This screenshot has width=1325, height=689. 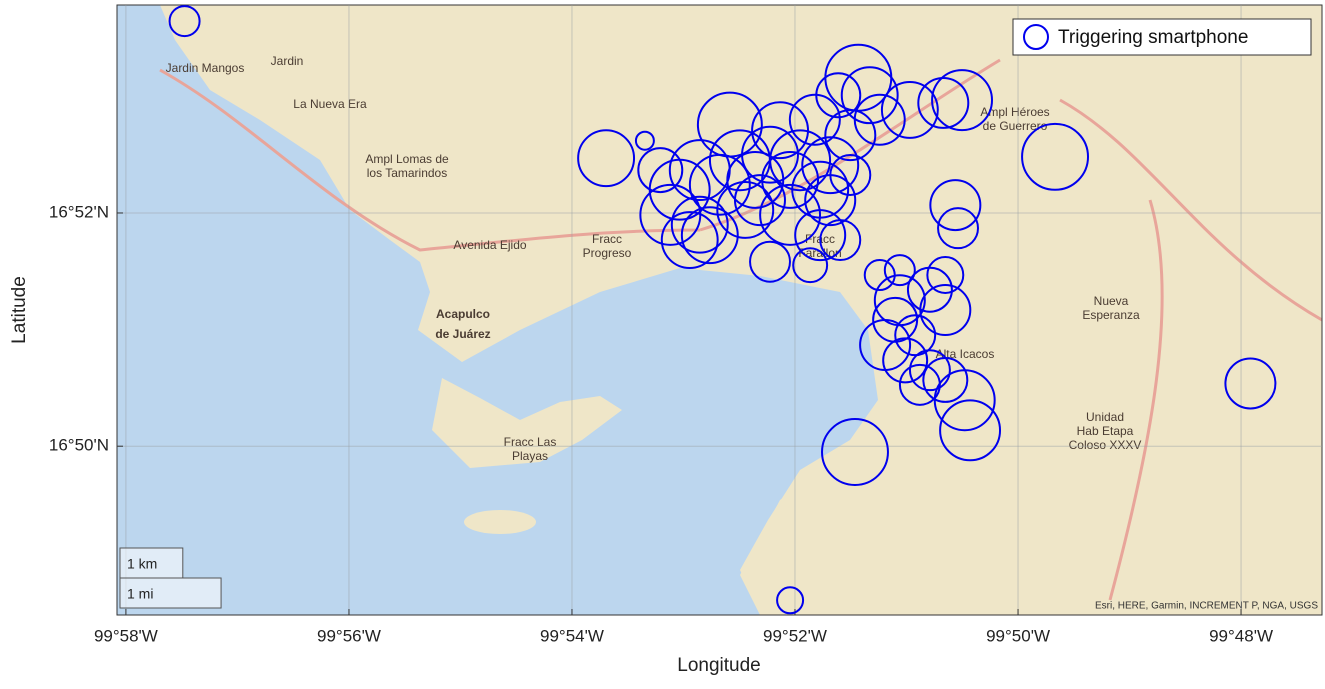 I want to click on scale-bar, so click(x=170, y=593).